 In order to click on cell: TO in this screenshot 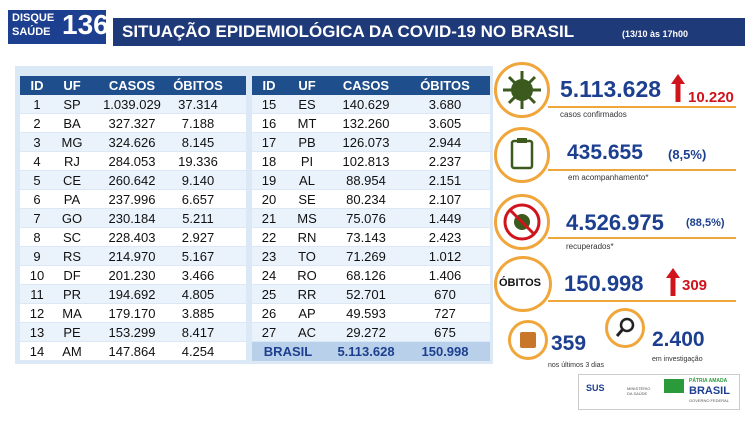, I will do `click(307, 256)`.